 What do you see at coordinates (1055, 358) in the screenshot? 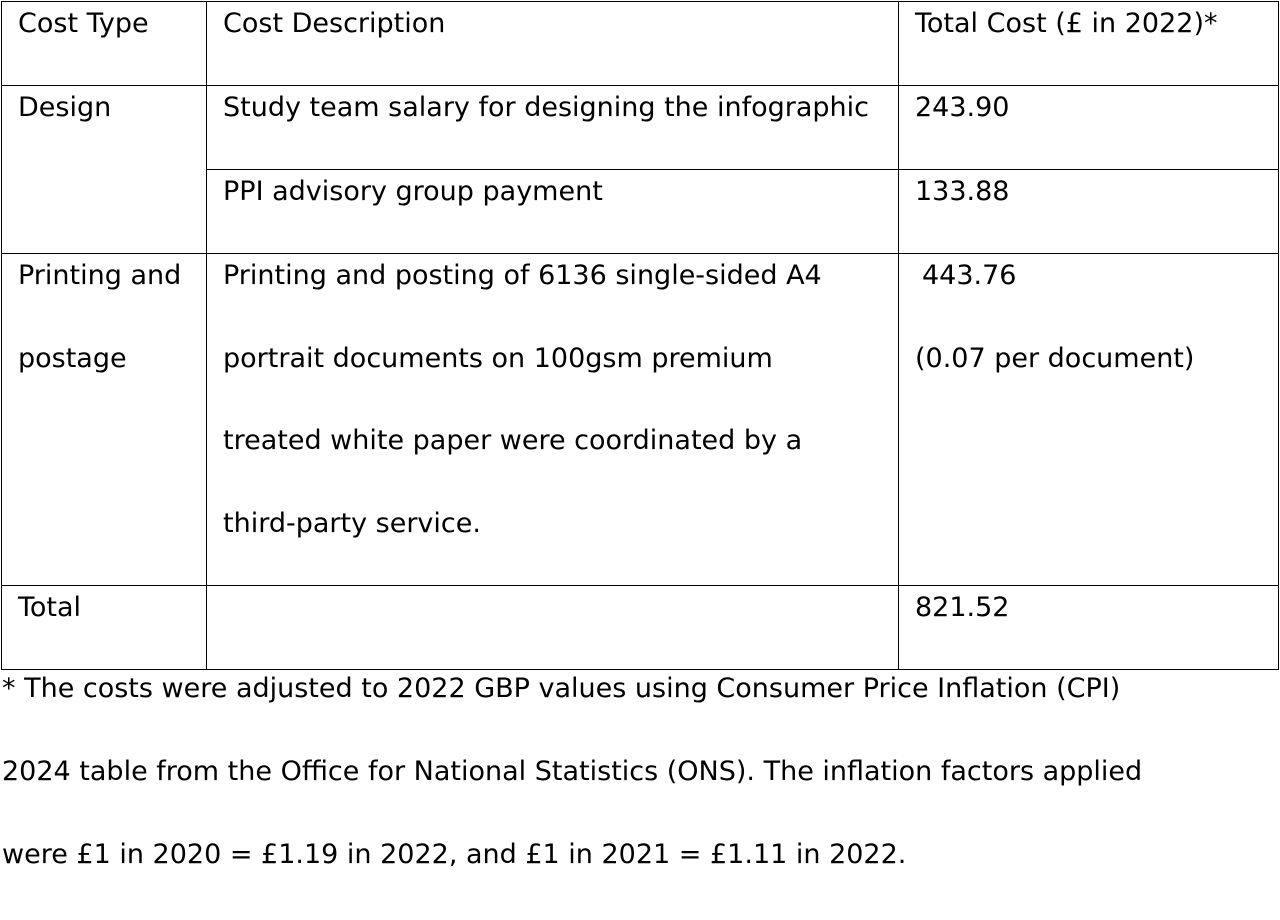
I see `cost-per-document: (0.07 per document)` at bounding box center [1055, 358].